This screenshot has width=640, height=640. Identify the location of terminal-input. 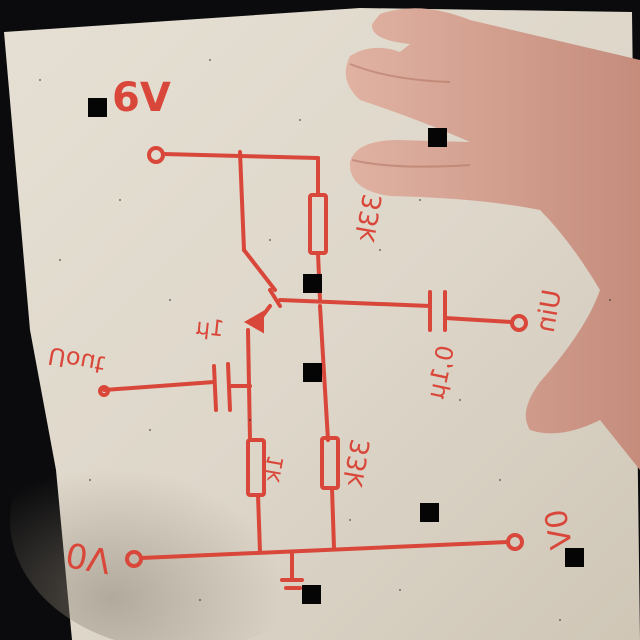
(104, 391).